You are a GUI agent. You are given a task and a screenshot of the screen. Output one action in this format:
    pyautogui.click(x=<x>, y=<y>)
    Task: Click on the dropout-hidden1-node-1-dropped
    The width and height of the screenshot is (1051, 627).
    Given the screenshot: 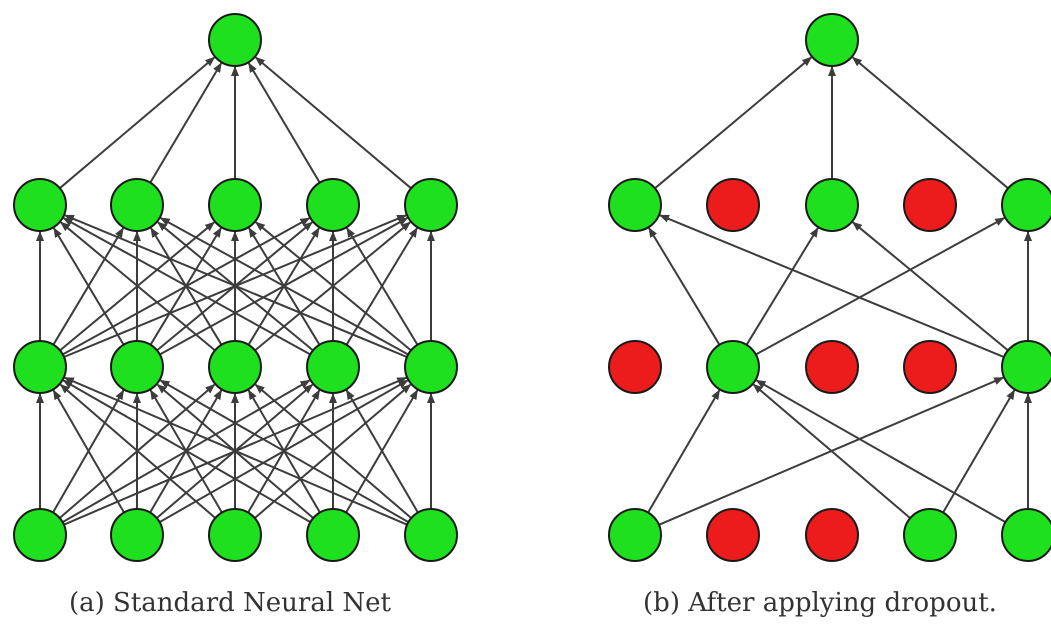 What is the action you would take?
    pyautogui.click(x=635, y=367)
    